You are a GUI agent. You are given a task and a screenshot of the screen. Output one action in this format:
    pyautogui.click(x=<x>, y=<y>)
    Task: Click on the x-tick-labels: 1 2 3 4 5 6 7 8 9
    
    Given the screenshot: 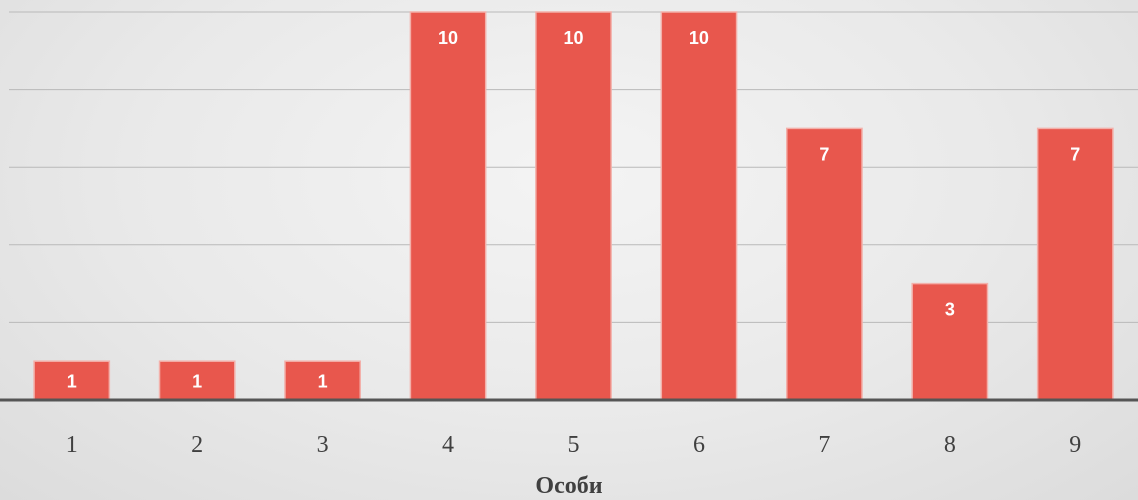 What is the action you would take?
    pyautogui.click(x=574, y=445)
    